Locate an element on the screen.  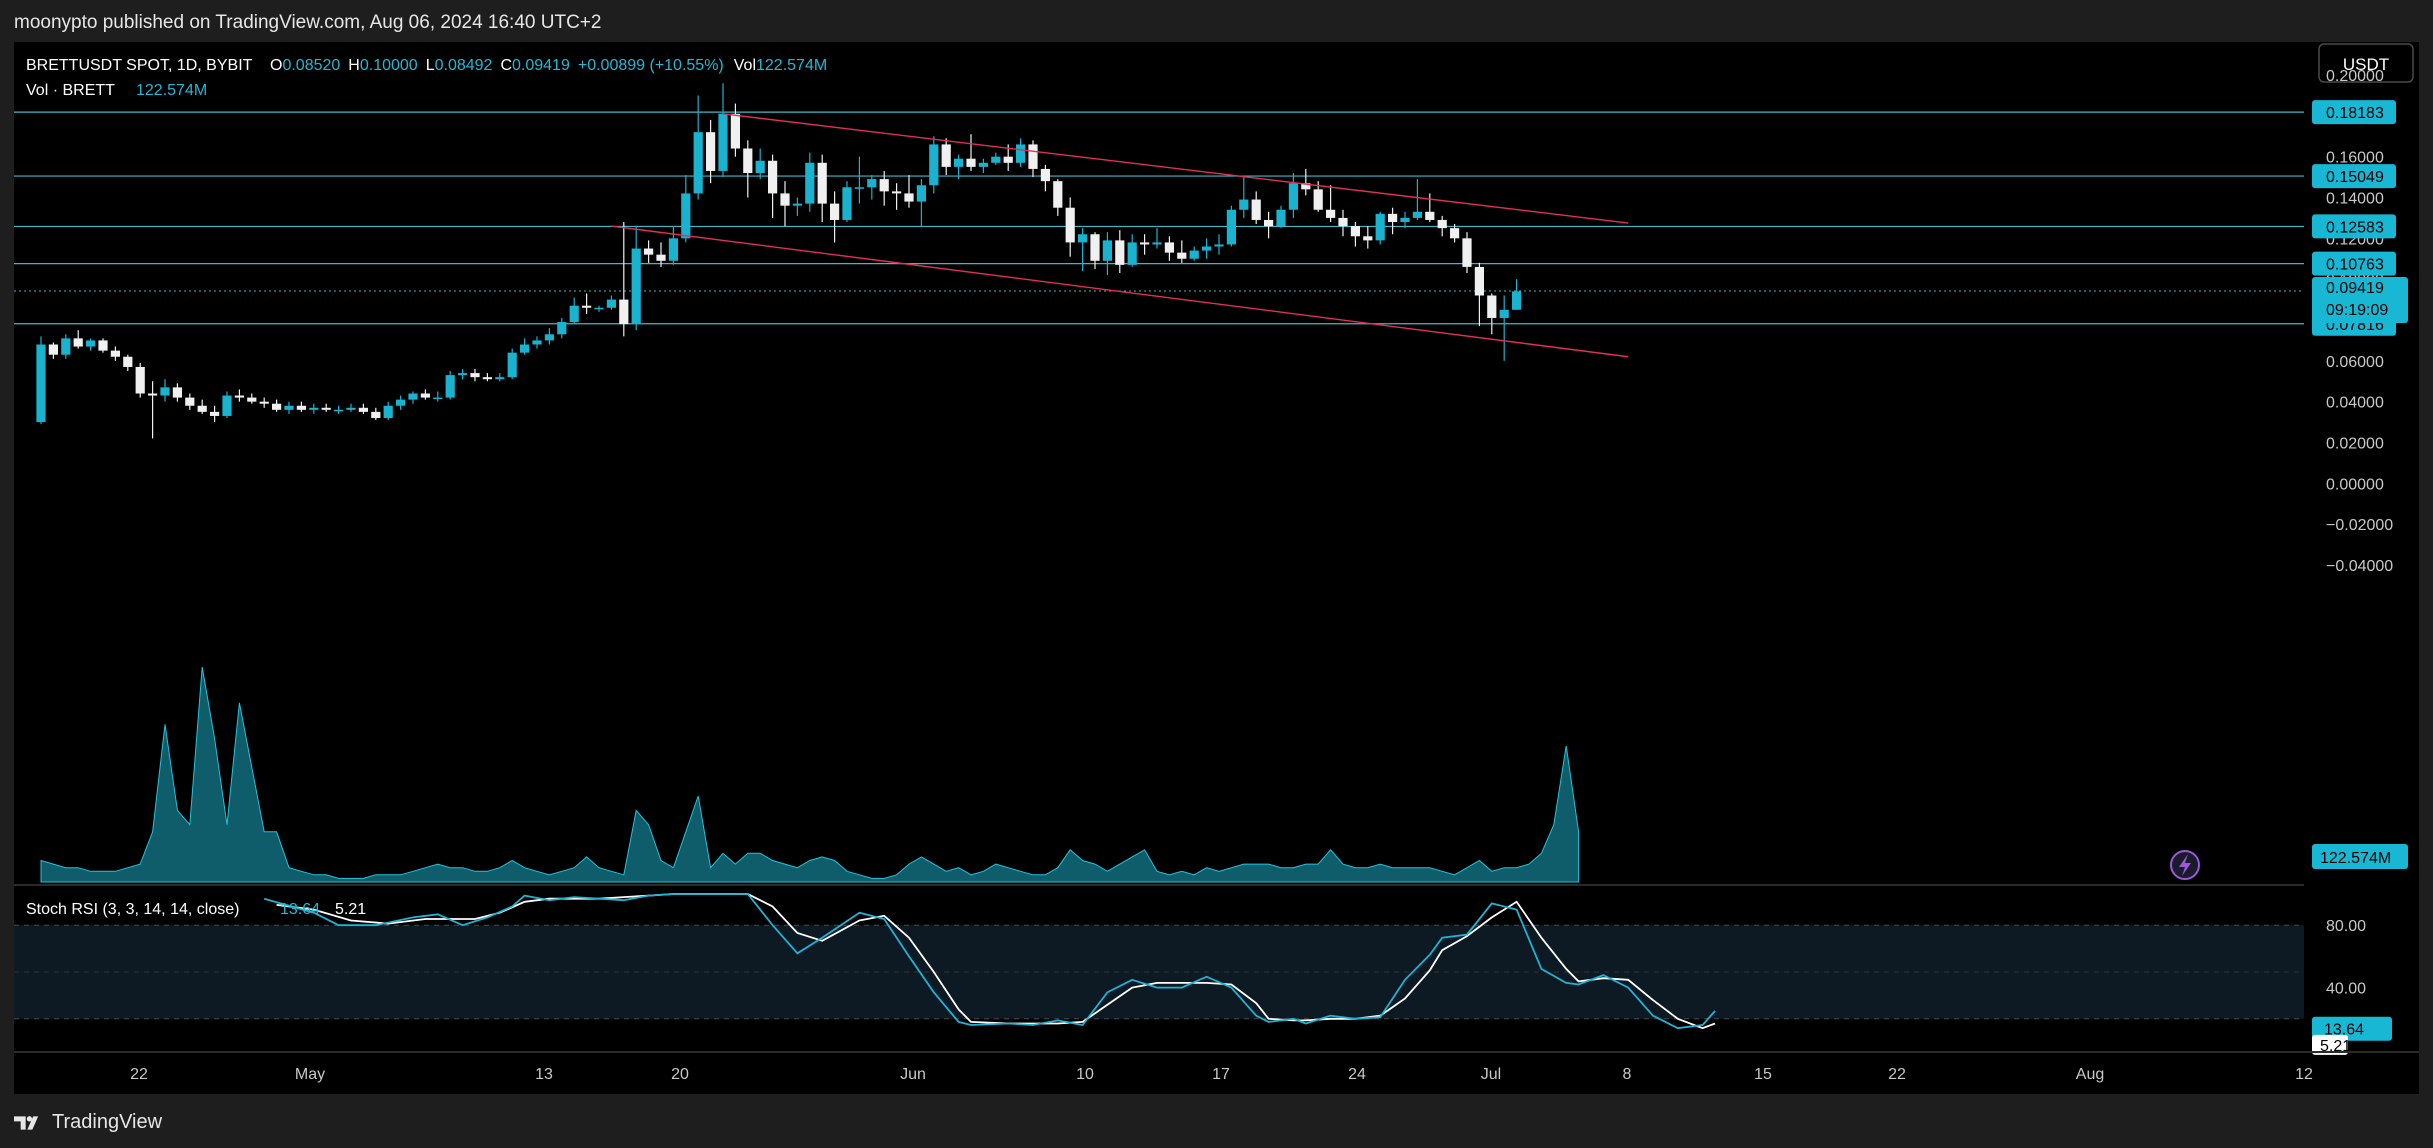
time-tick-label: 8 is located at coordinates (1627, 1074).